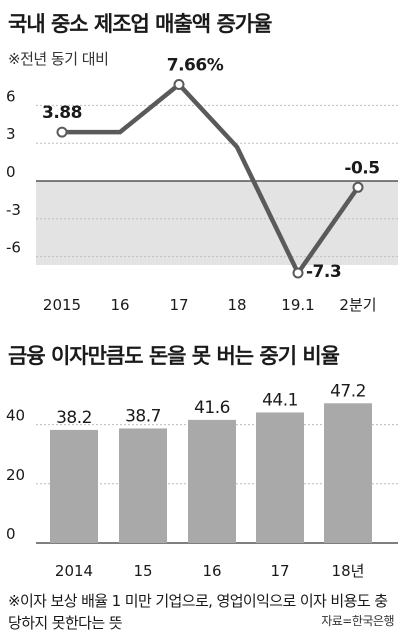 This screenshot has height=643, width=400. Describe the element at coordinates (174, 356) in the screenshot. I see `bar-chart-title: 금융 이자만큼도 돈을 못 버는 중기 비율` at that location.